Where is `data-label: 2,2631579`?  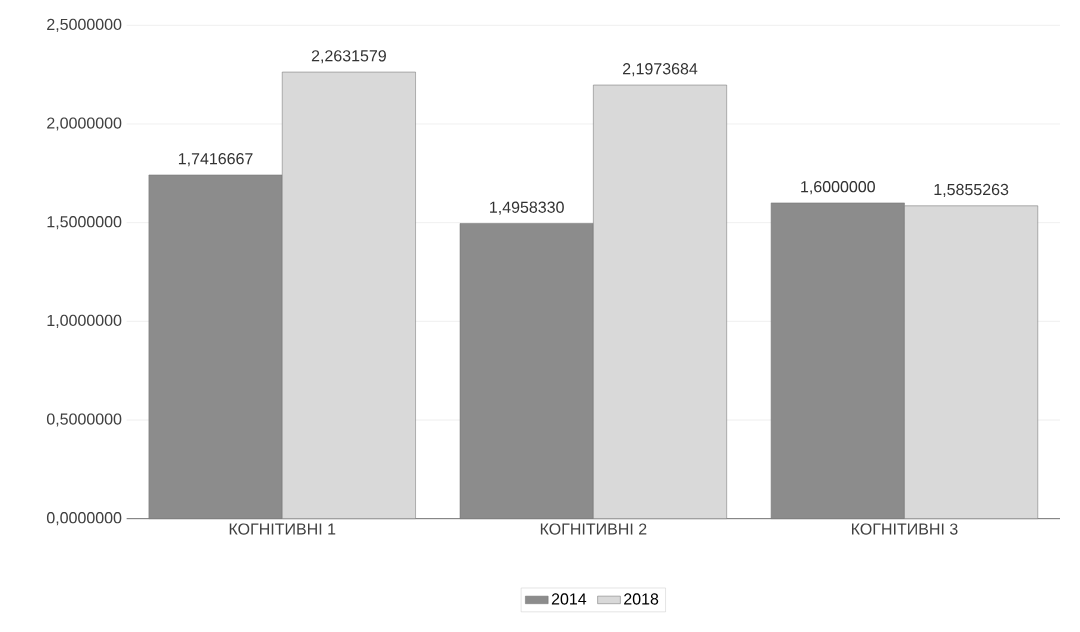
data-label: 2,2631579 is located at coordinates (348, 57).